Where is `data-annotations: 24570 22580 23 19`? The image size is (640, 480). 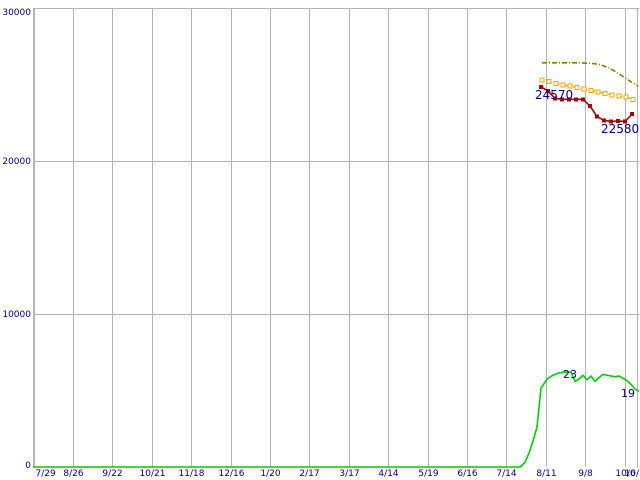 data-annotations: 24570 22580 23 19 is located at coordinates (587, 244).